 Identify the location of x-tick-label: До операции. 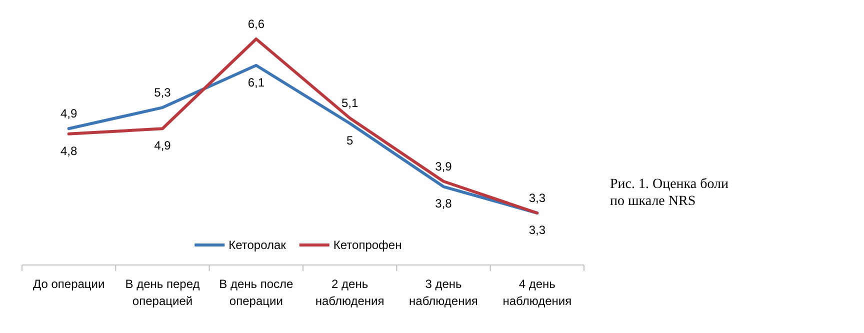
(68, 284).